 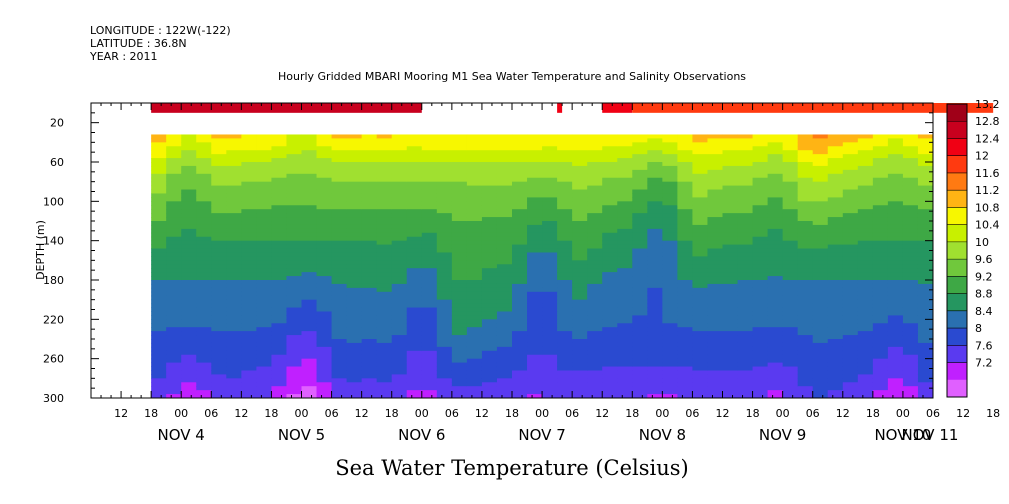 What do you see at coordinates (422, 413) in the screenshot?
I see `x-tick-label: 00` at bounding box center [422, 413].